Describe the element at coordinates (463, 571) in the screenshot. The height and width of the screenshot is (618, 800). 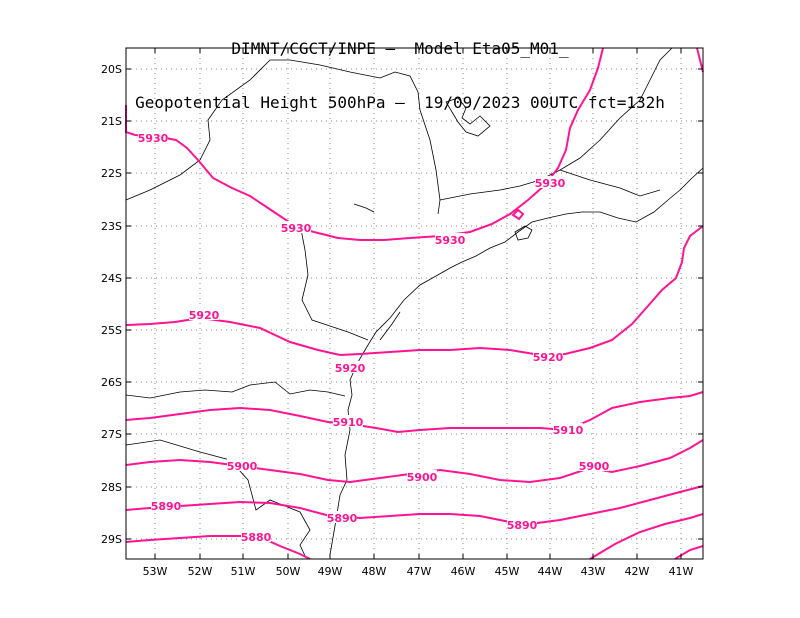
I see `lon-tick-label: 46W` at that location.